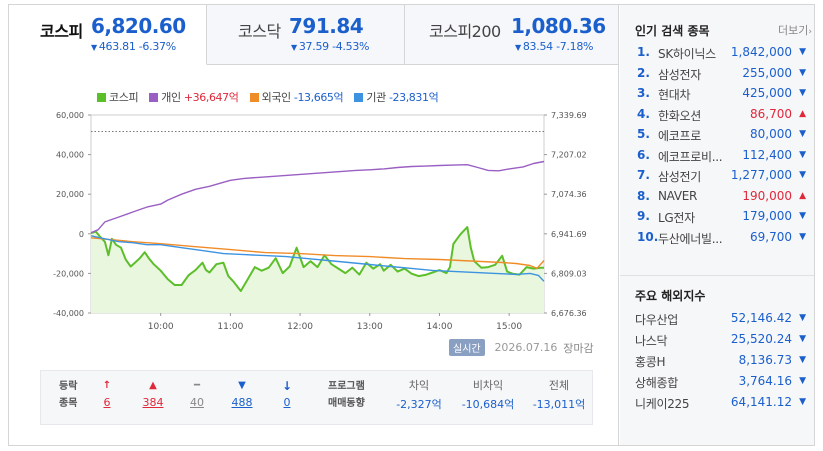 This screenshot has width=823, height=451. What do you see at coordinates (197, 402) in the screenshot?
I see `flat-count: 40` at bounding box center [197, 402].